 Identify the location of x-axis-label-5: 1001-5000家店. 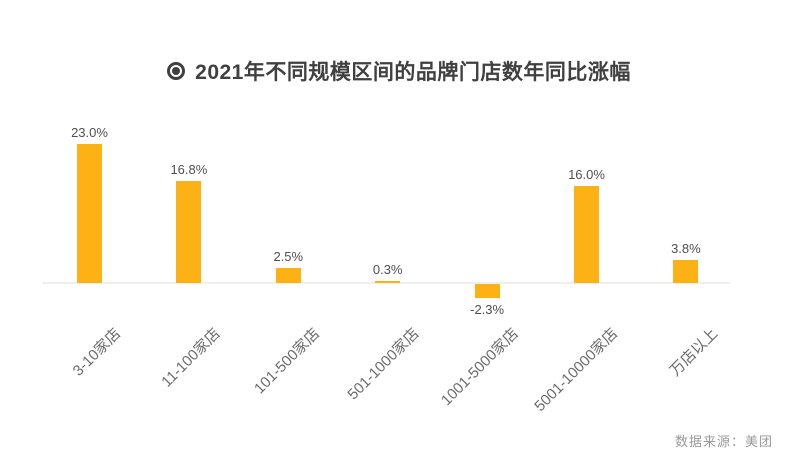
(480, 367).